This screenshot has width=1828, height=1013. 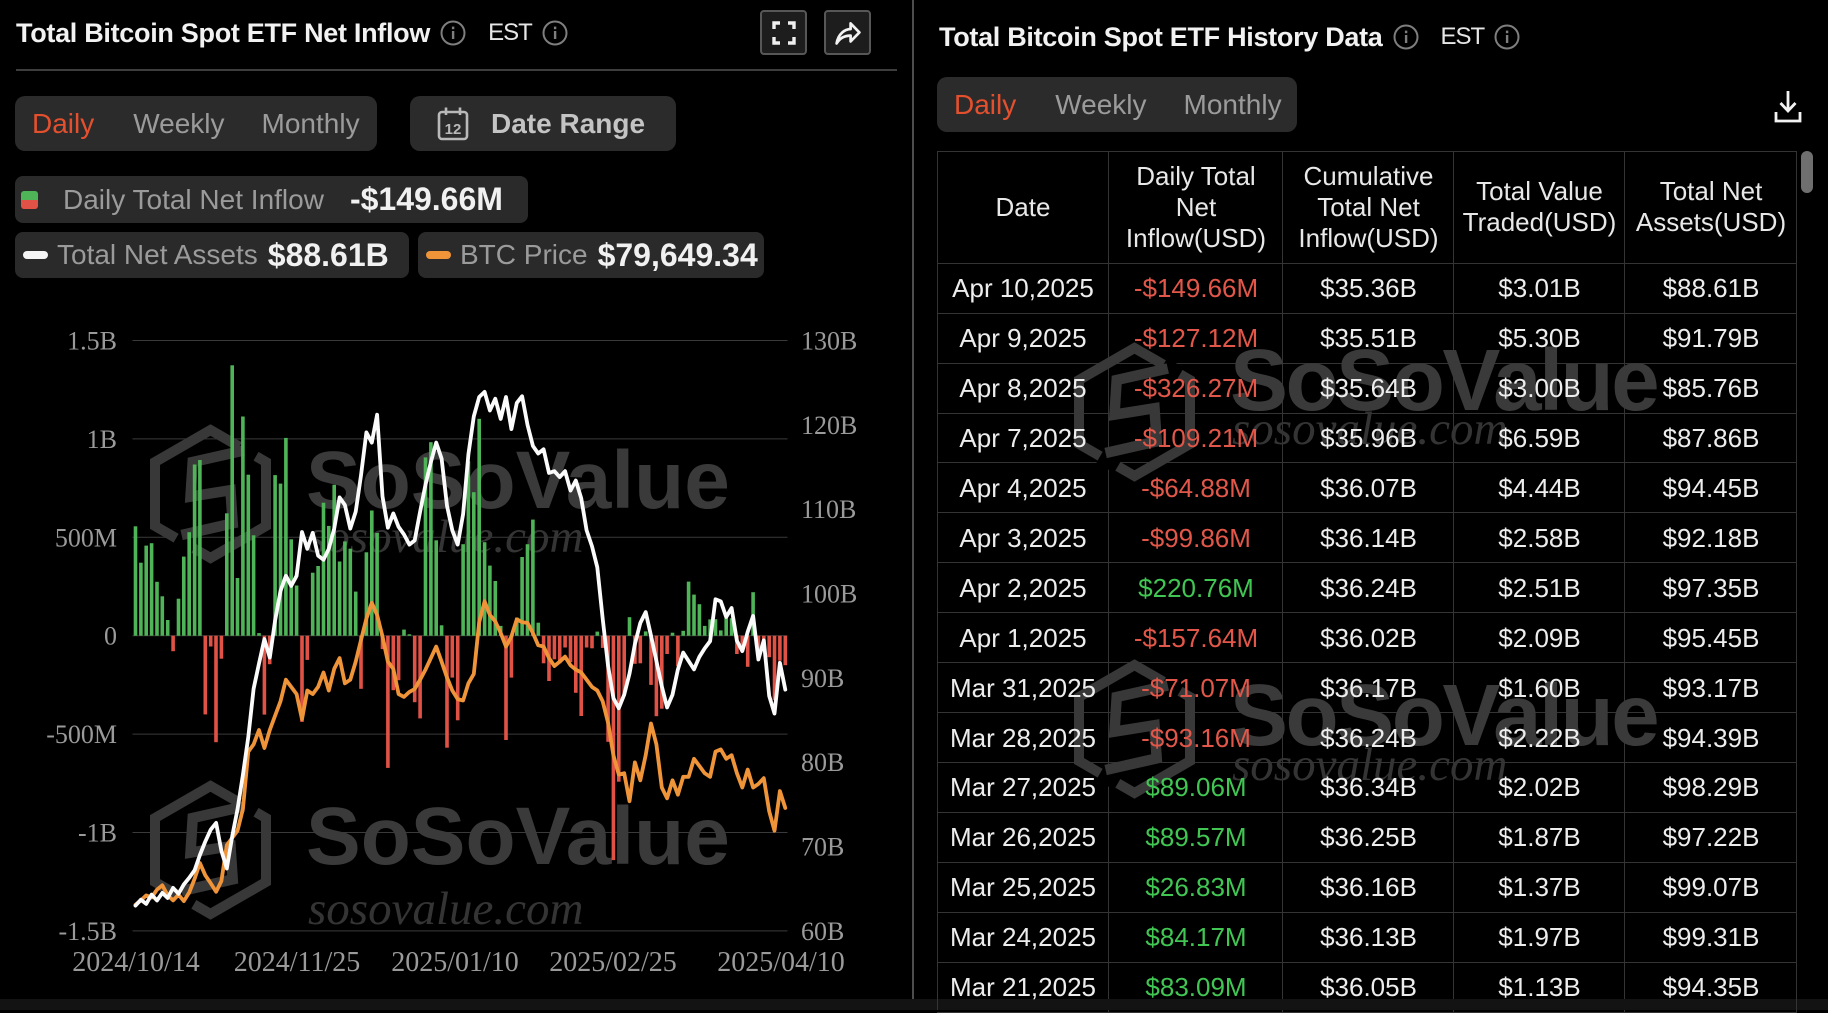 What do you see at coordinates (97, 833) in the screenshot?
I see `svg-text: -1B` at bounding box center [97, 833].